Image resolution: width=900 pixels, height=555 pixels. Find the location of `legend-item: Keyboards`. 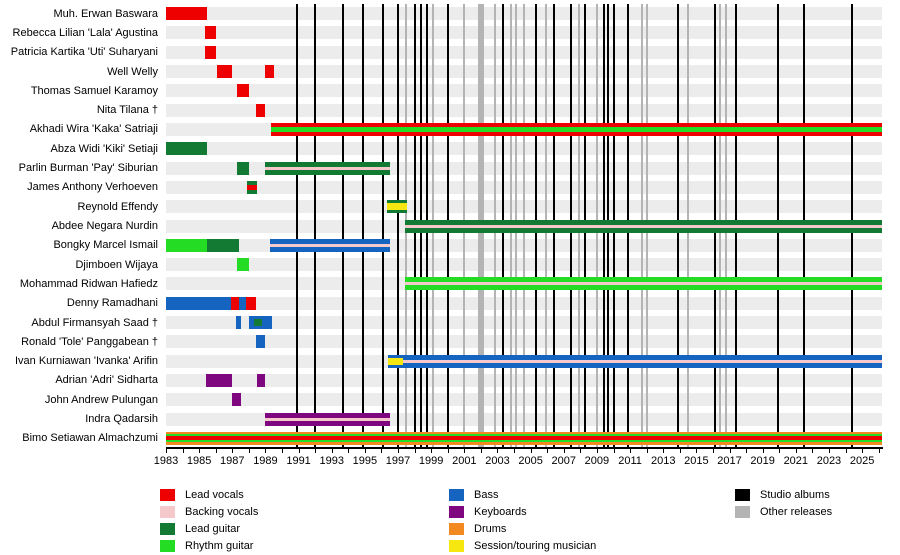

legend-item: Keyboards is located at coordinates (522, 511).